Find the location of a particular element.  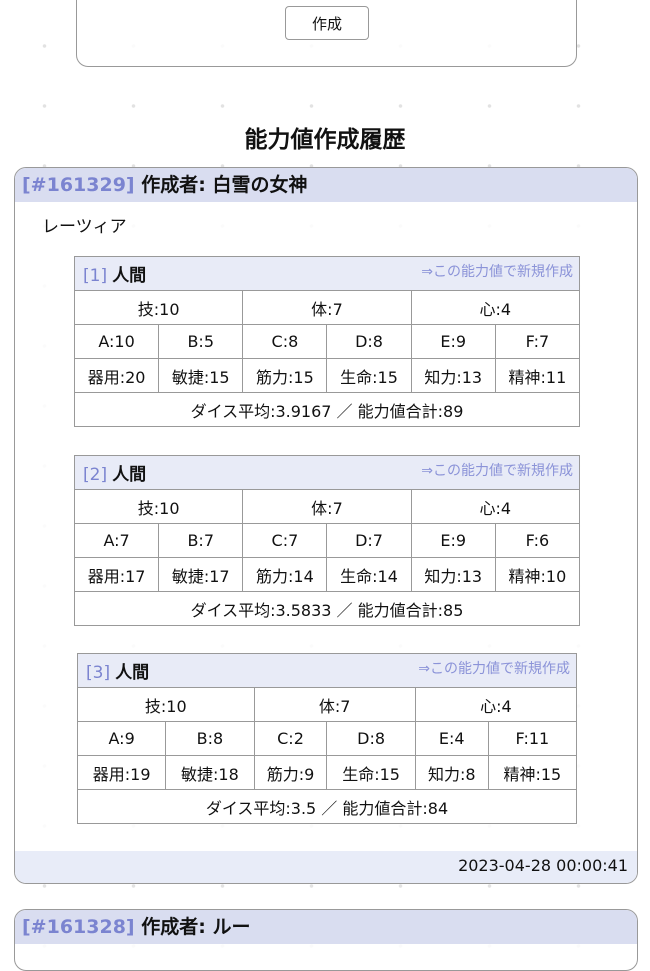

entry-timestamp: 2023-04-28 00:00:41 is located at coordinates (326, 867).